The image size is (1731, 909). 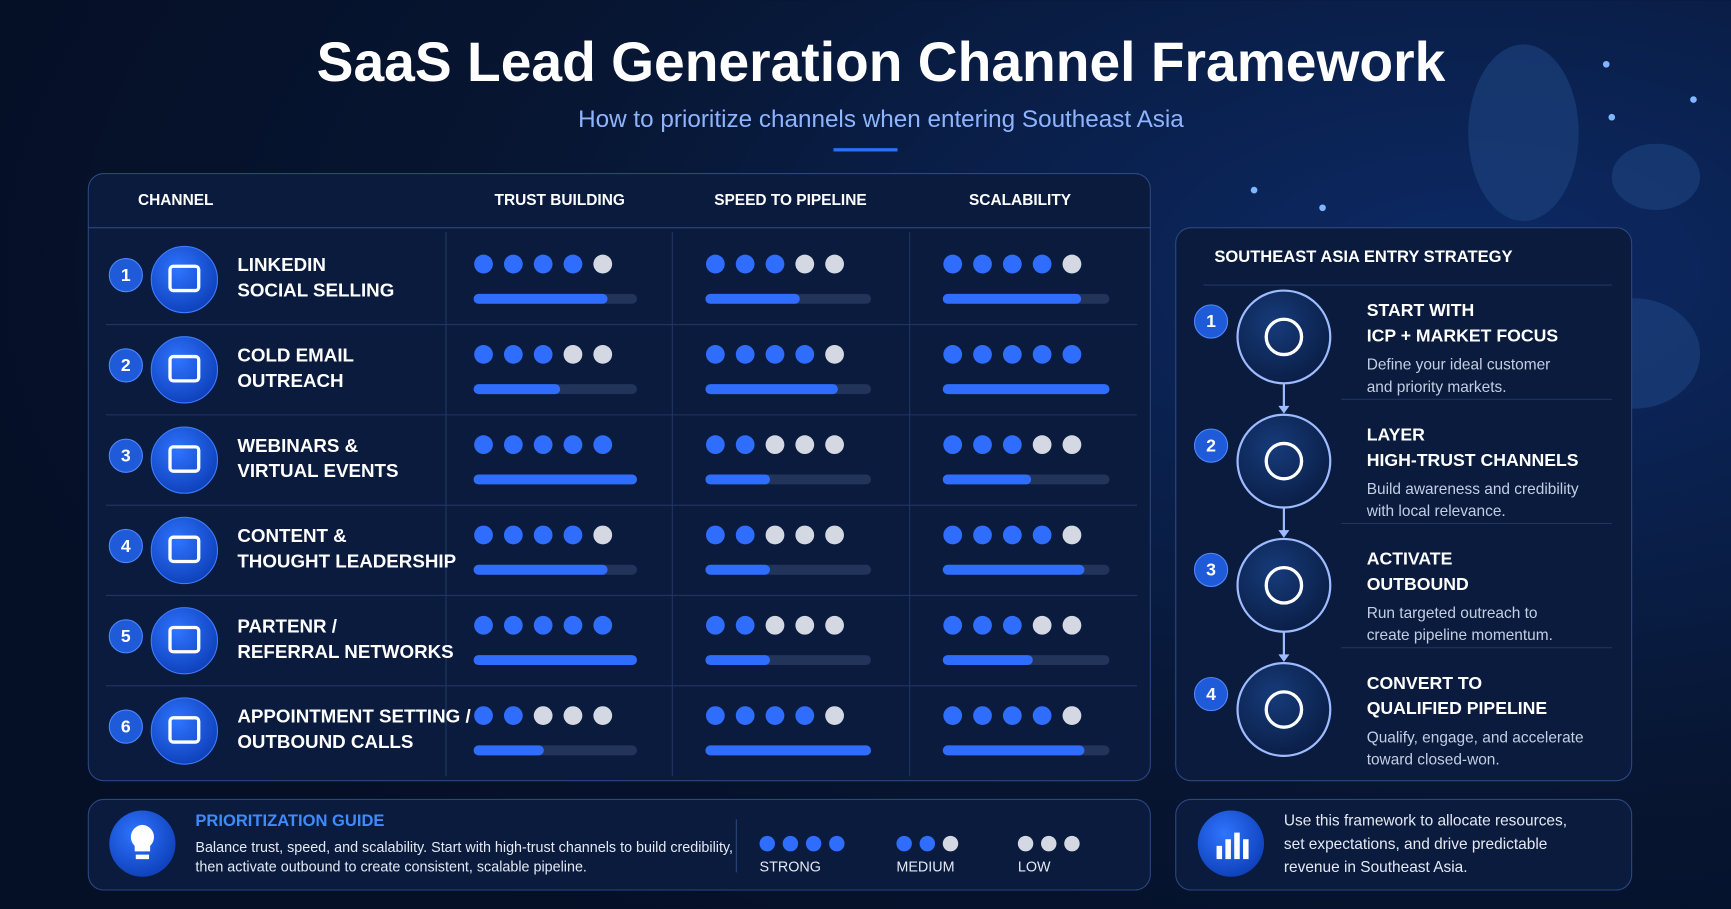 I want to click on step-description: Build awareness and credibility, so click(x=1473, y=489).